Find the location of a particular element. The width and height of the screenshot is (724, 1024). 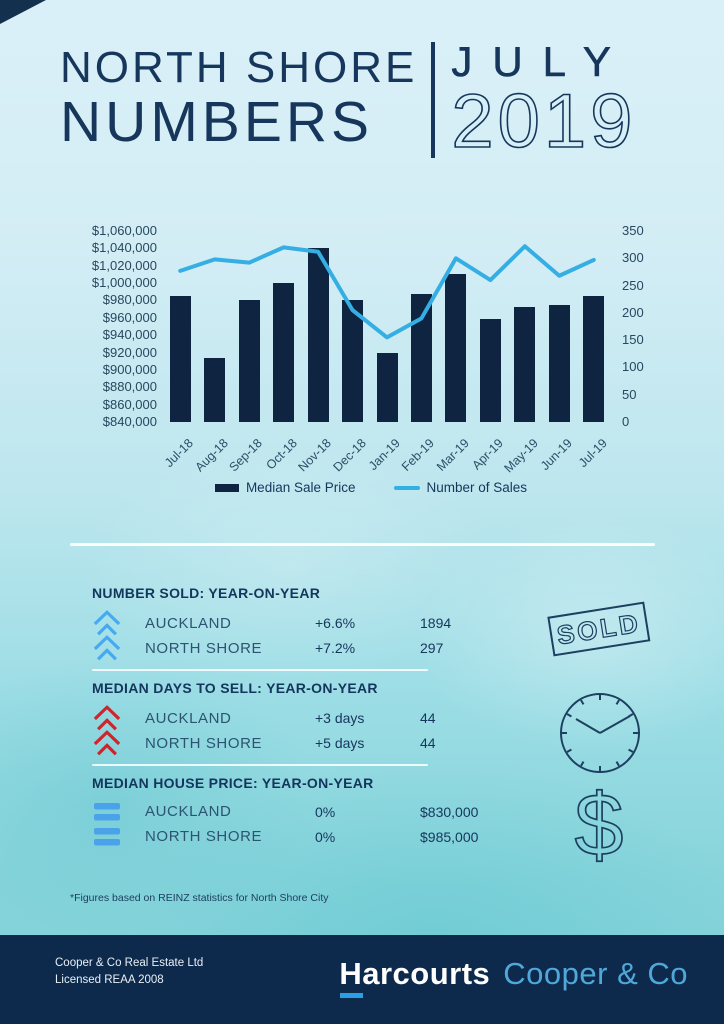

chart-legend: Median Sale Price Number of Sales is located at coordinates (371, 487).